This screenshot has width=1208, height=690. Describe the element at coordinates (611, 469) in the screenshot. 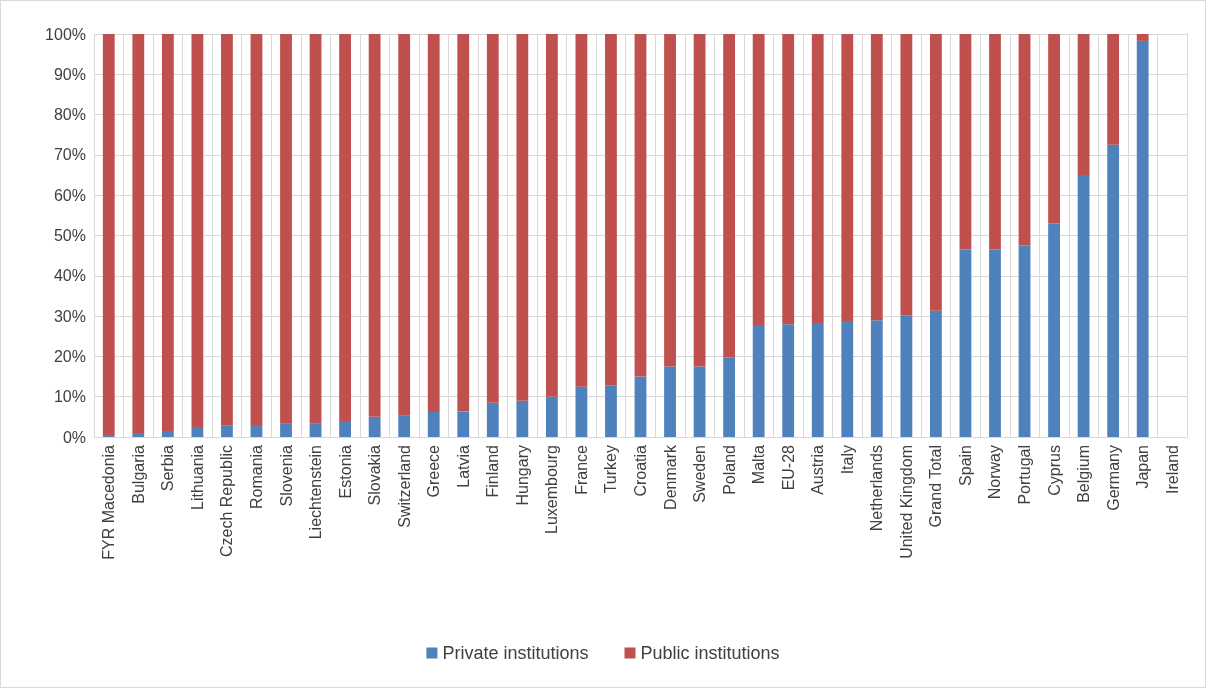

I see `x-tick-label: Turkey` at that location.